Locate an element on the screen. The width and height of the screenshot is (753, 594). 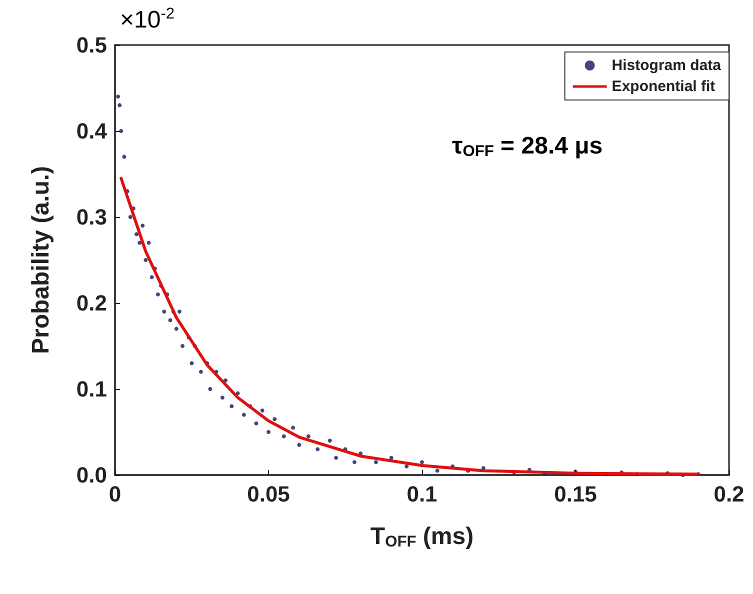
x-tick-label: 0 is located at coordinates (115, 494).